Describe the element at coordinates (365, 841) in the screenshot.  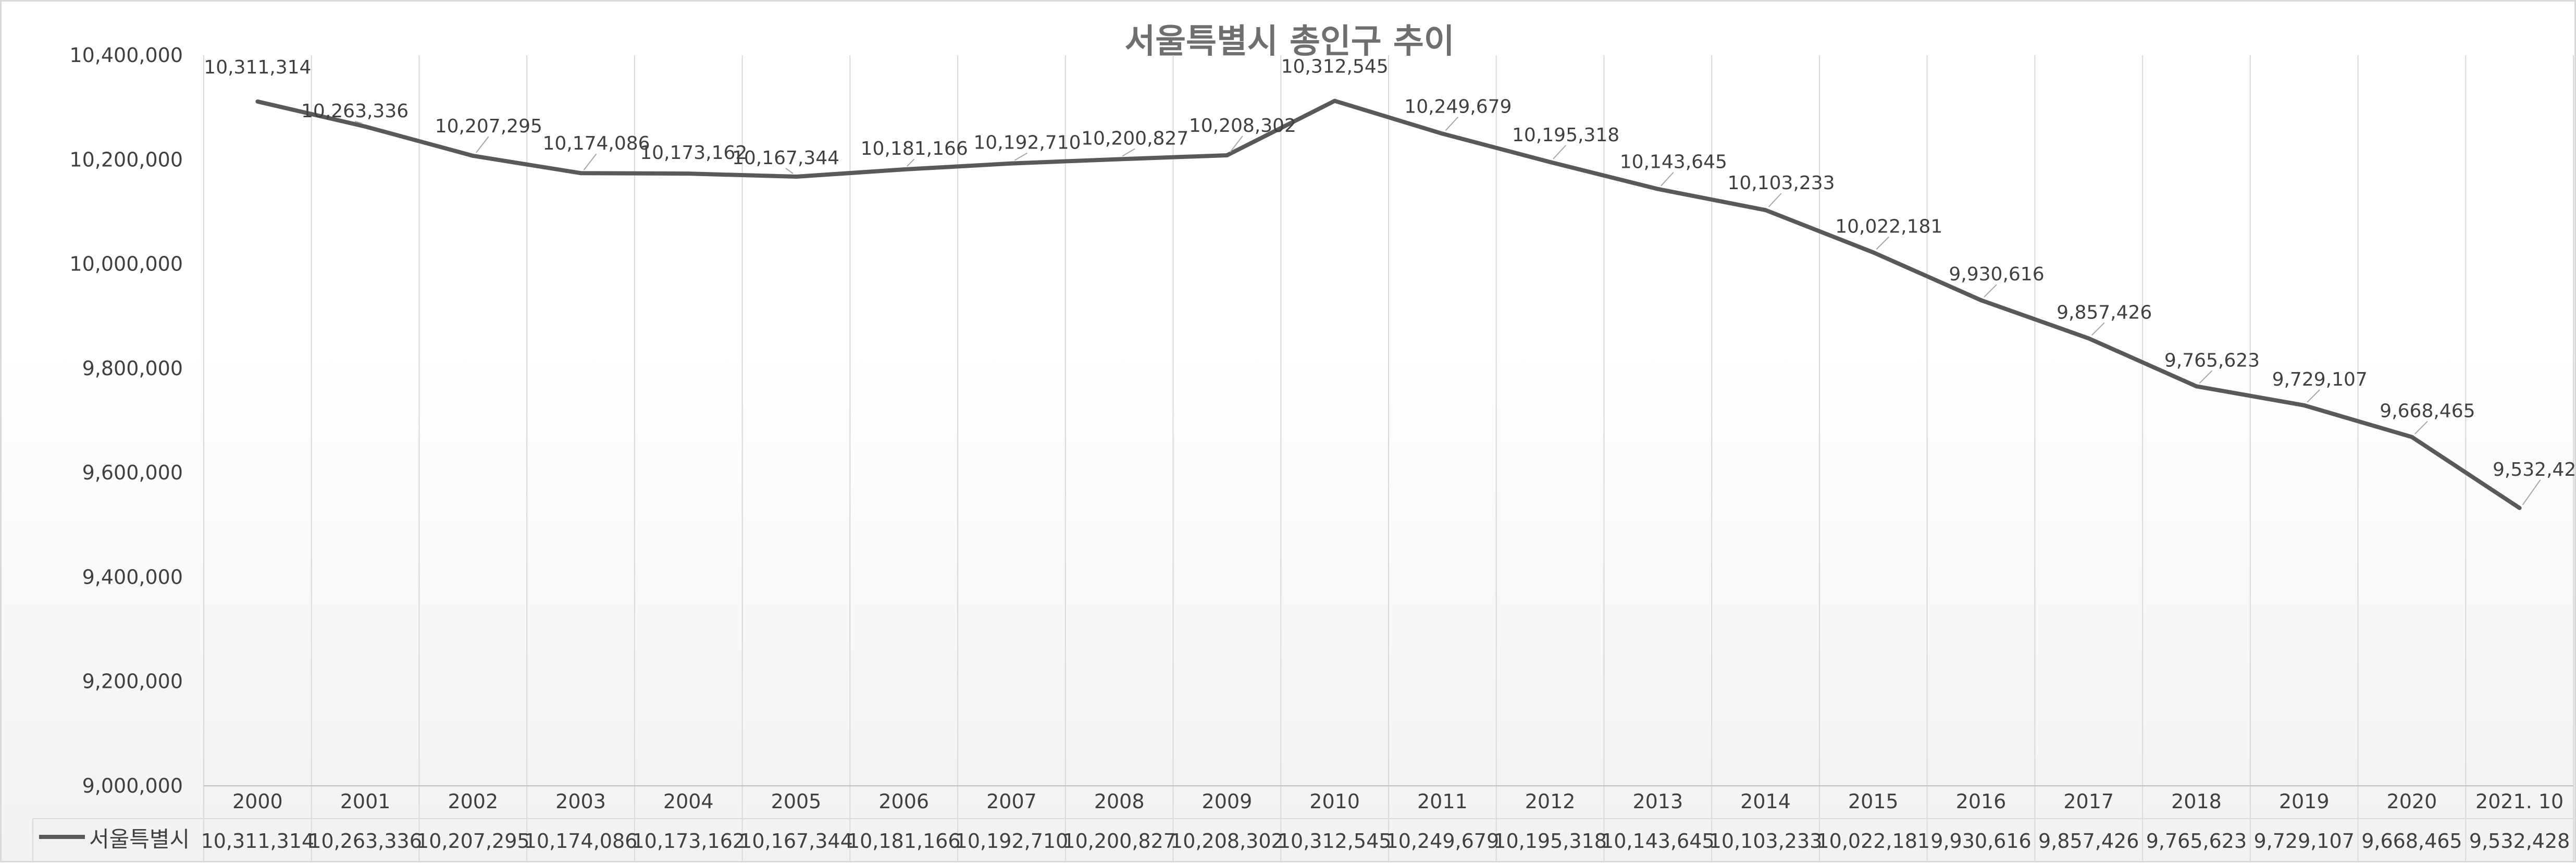
I see `table-value-cell: 10,263,336` at that location.